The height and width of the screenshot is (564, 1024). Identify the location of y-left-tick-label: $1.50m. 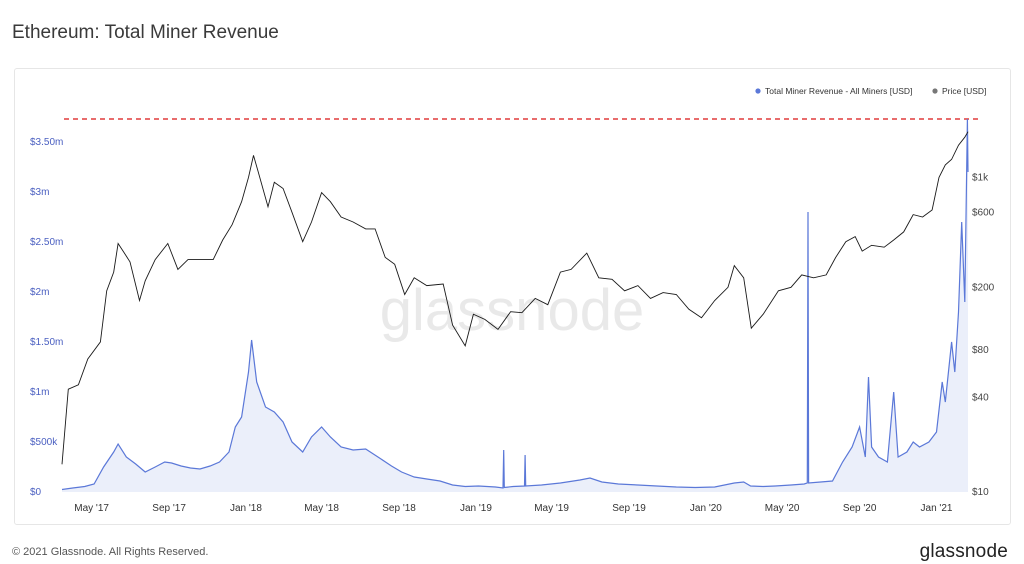
(46, 342).